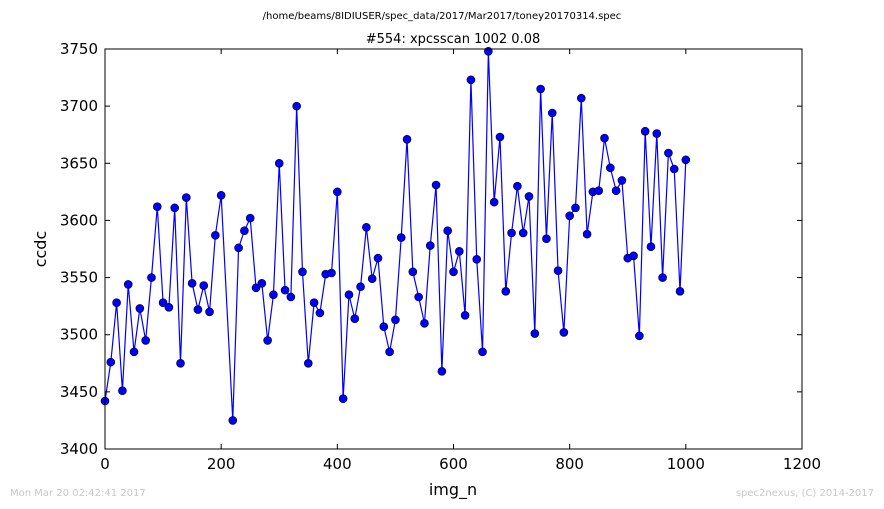 This screenshot has width=884, height=509. I want to click on x-tick-label: 400, so click(337, 464).